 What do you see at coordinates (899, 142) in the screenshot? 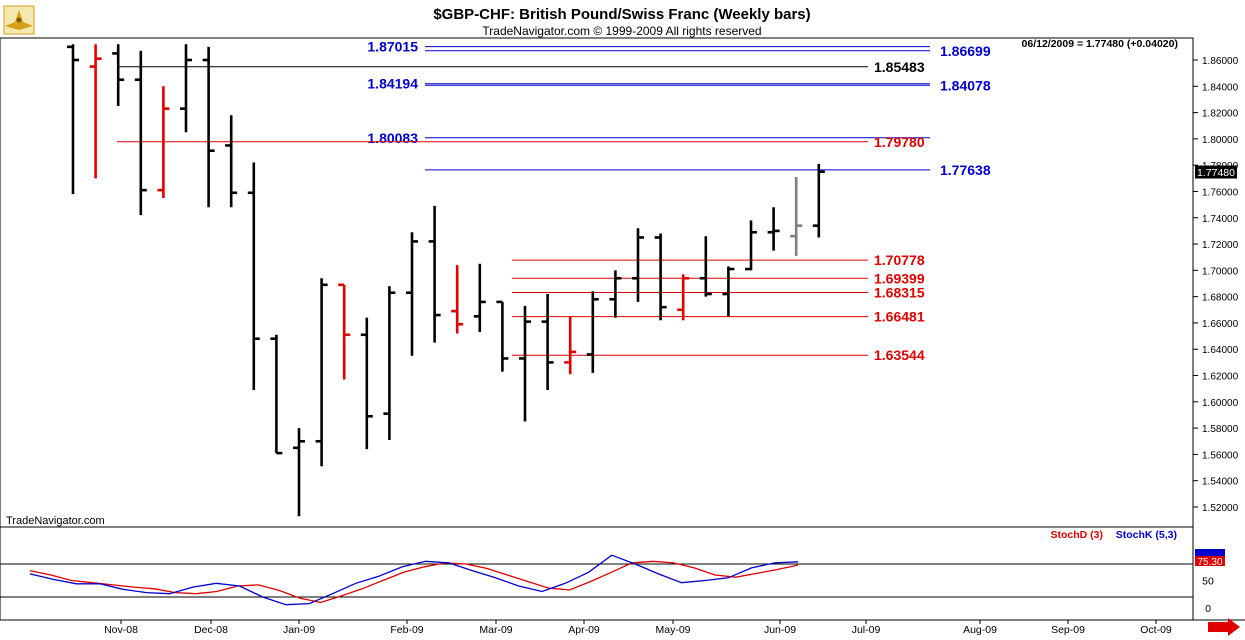
I see `level-label: 1.79780` at bounding box center [899, 142].